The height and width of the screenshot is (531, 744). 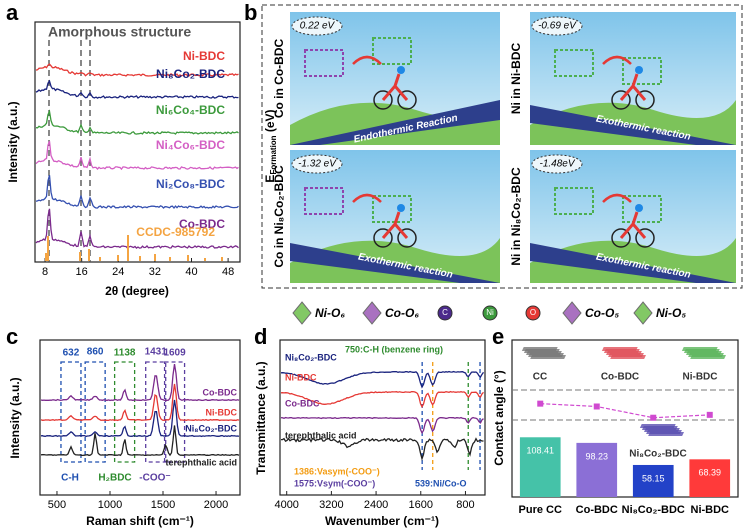 I want to click on y-axis-label: Intensity (a.u.), so click(x=13, y=141).